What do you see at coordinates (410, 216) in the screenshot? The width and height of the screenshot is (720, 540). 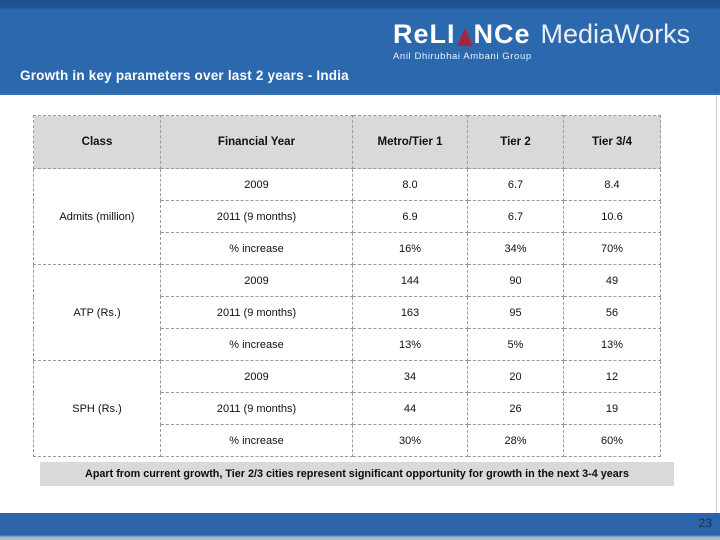 I see `value-cell: 6.9` at bounding box center [410, 216].